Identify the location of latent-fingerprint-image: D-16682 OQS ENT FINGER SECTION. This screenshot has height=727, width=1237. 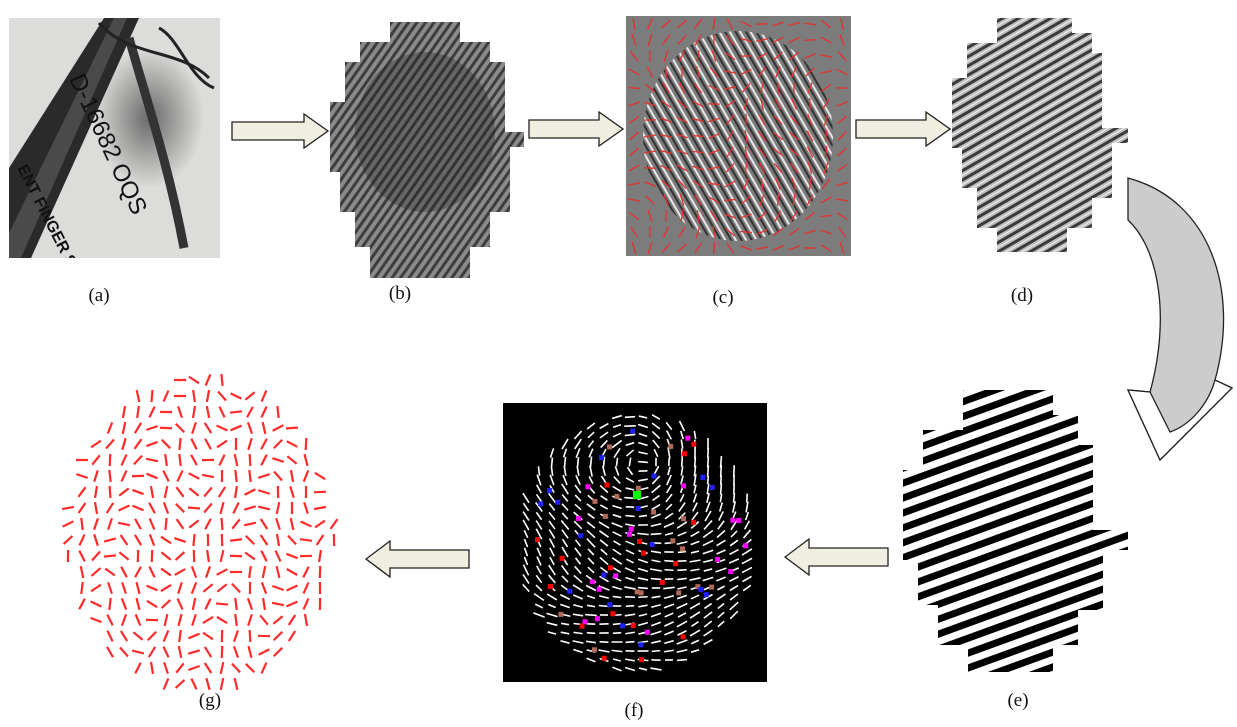
(114, 138).